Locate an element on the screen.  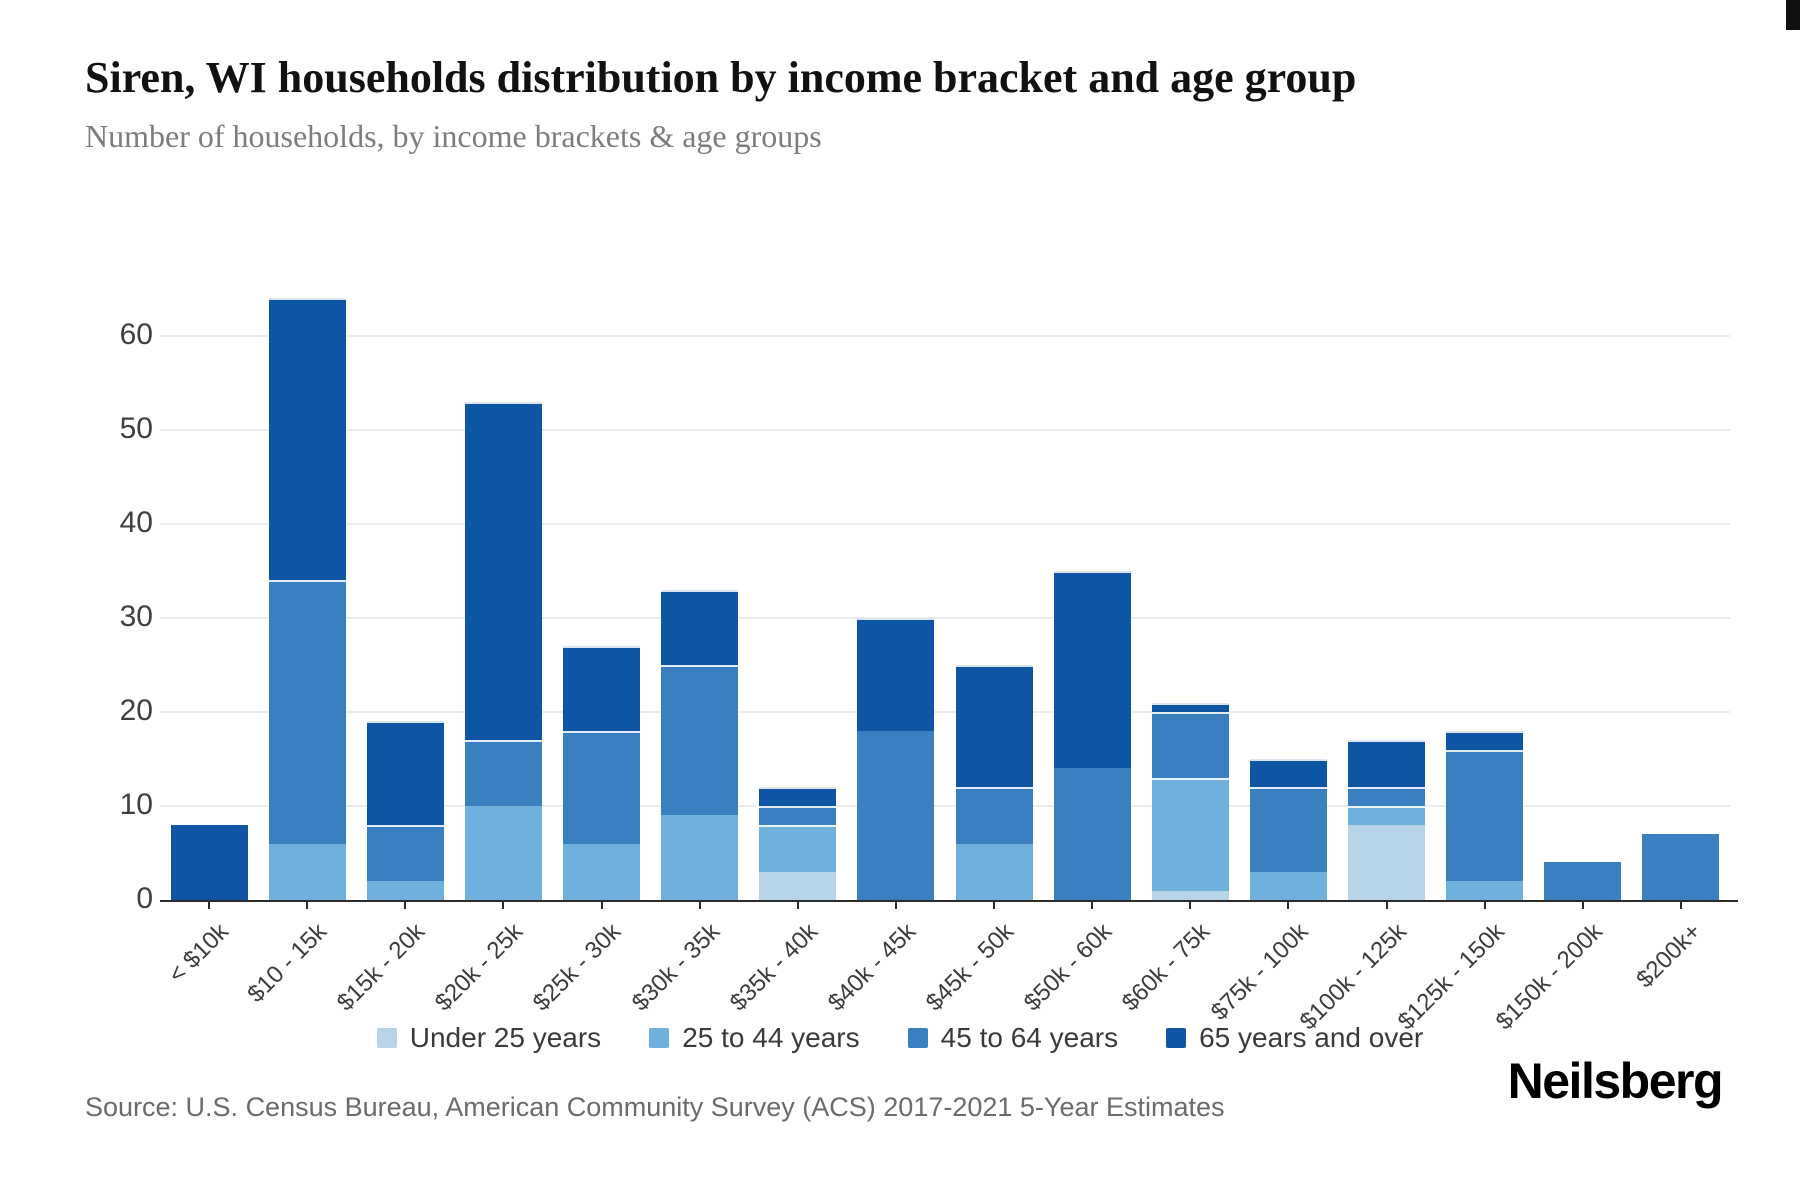
legend-label: 65 years and over is located at coordinates (1311, 1037).